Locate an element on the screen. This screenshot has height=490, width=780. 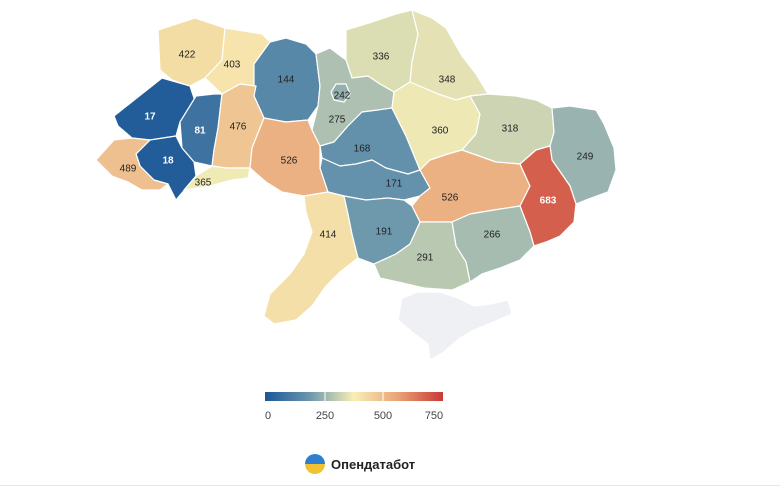
label-lviv: 17 is located at coordinates (150, 117).